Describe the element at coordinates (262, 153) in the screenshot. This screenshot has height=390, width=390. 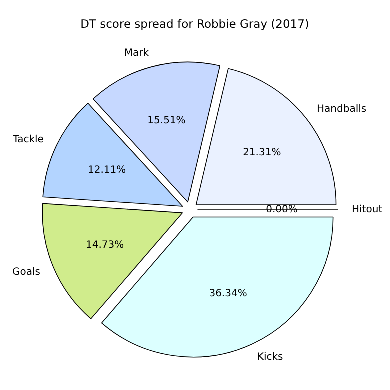
I see `data-label: 21.31%` at that location.